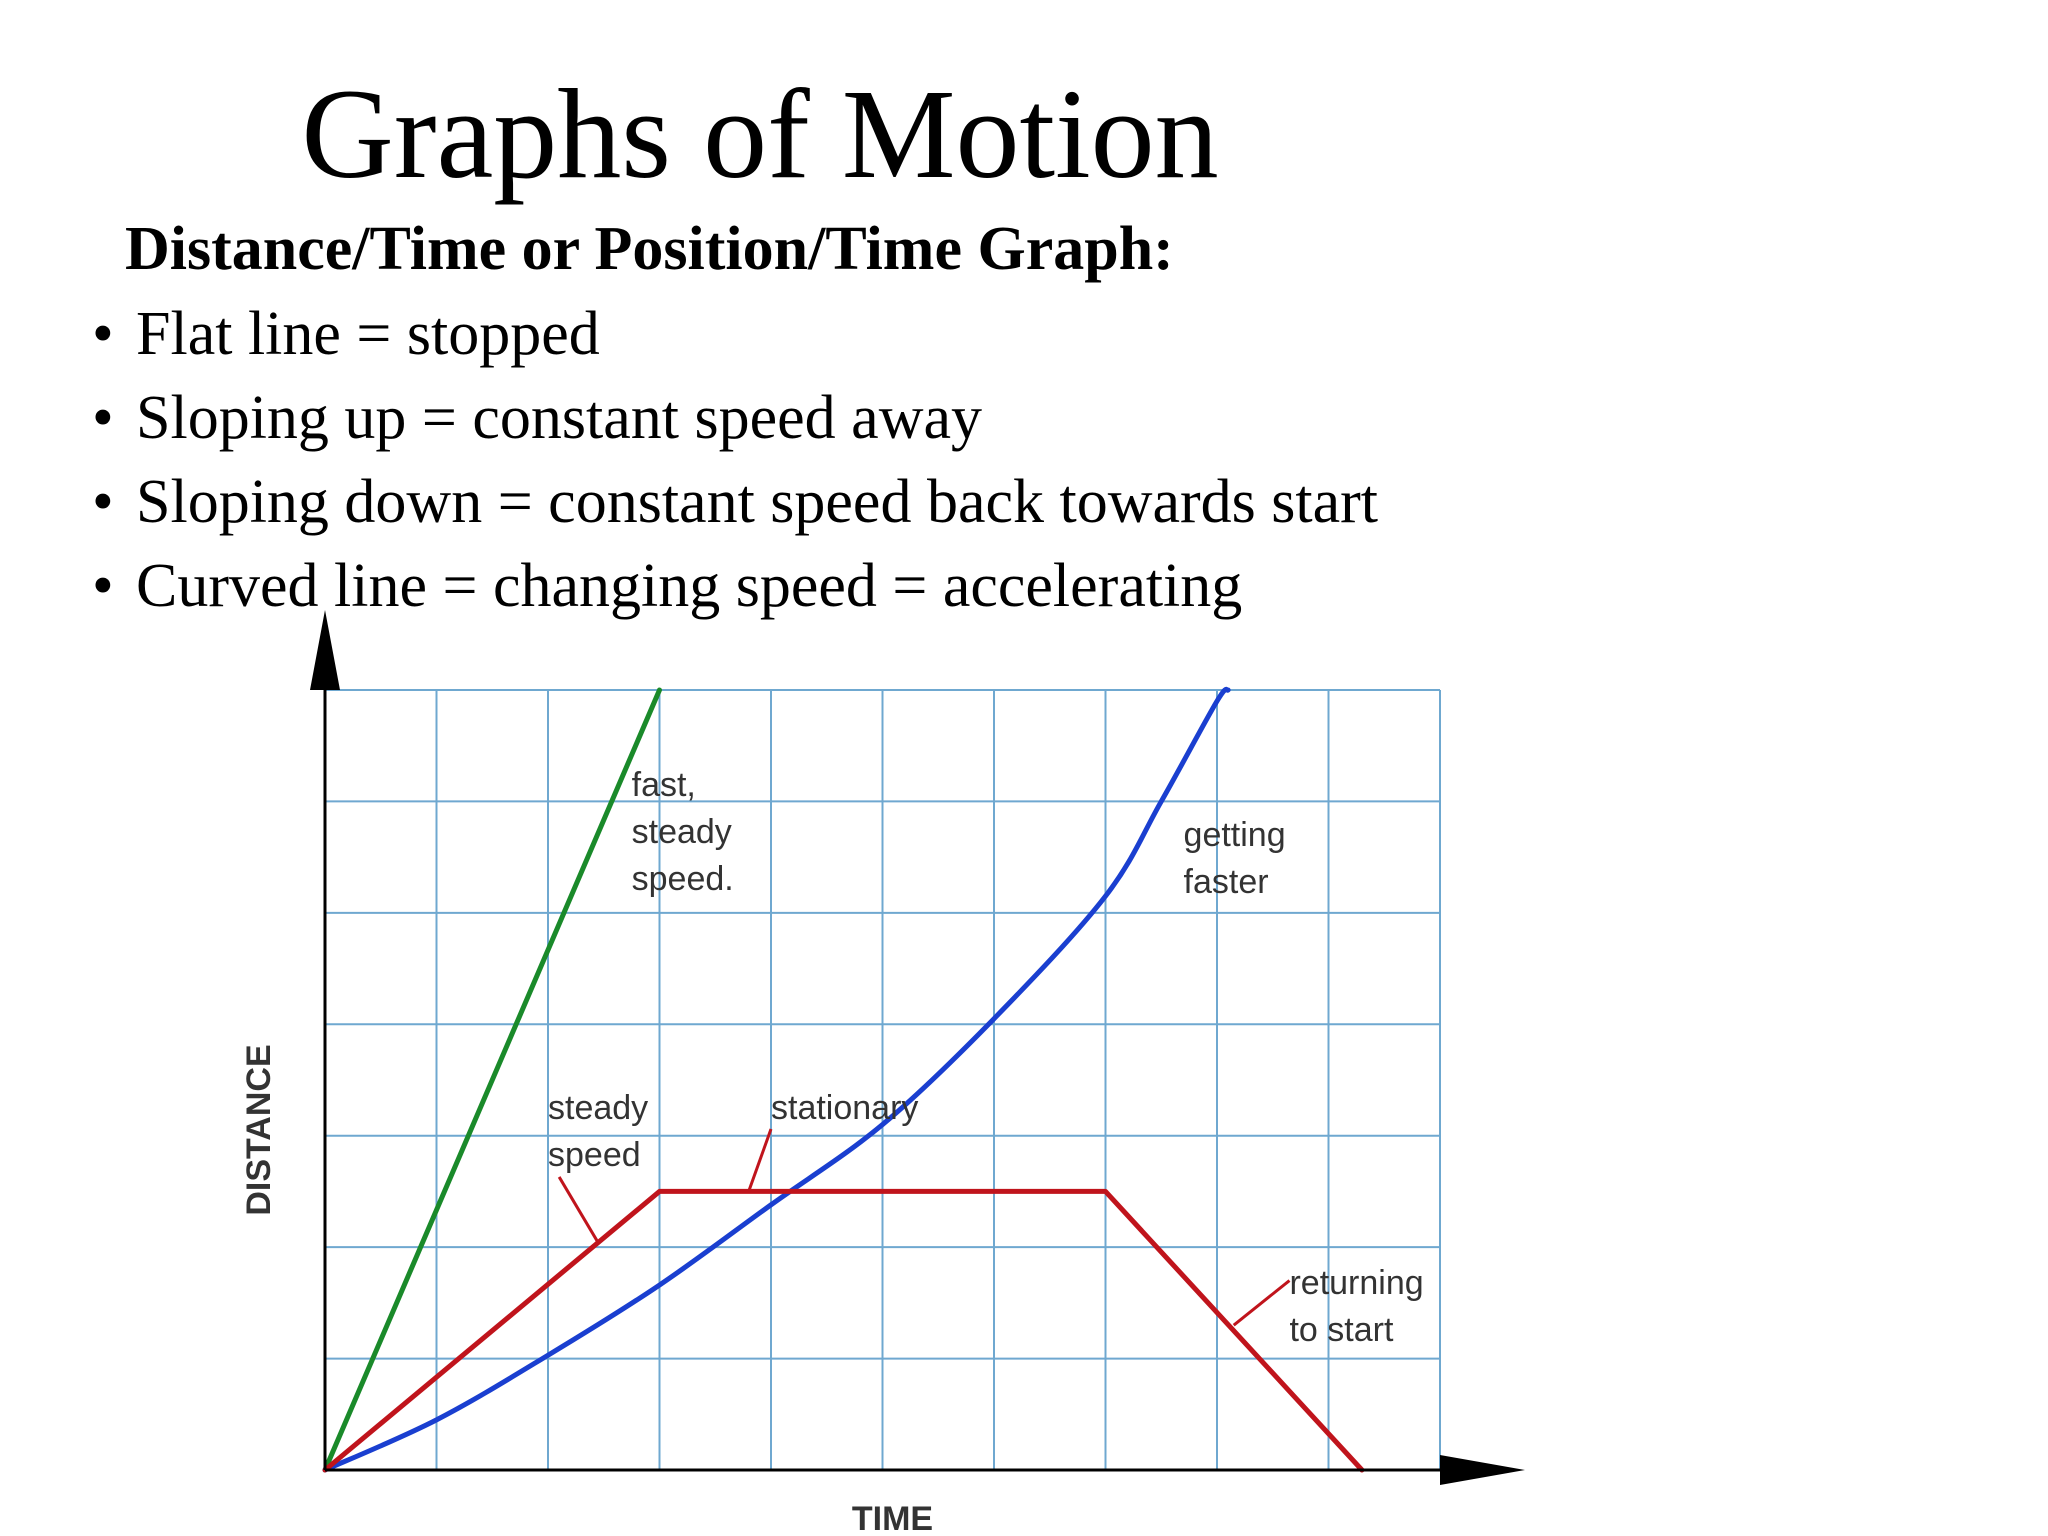 Image resolution: width=2048 pixels, height=1536 pixels. Describe the element at coordinates (594, 1155) in the screenshot. I see `annotation-label-steady: speed` at that location.